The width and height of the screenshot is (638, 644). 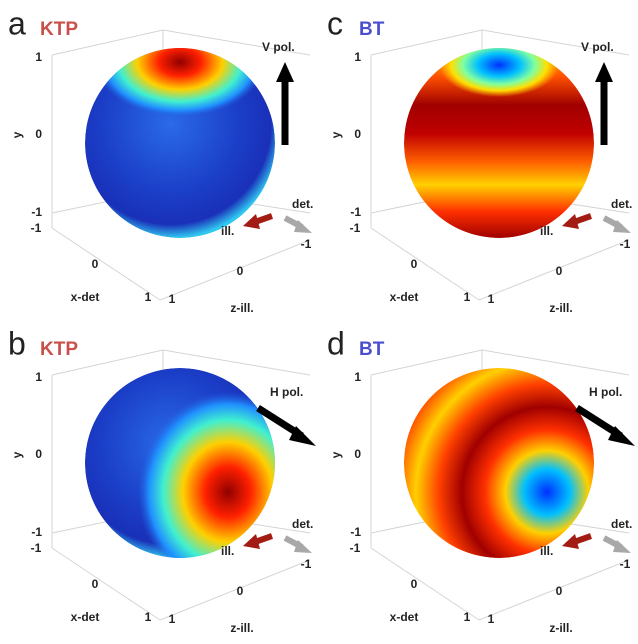 I want to click on panel-letter: a, so click(x=17, y=23).